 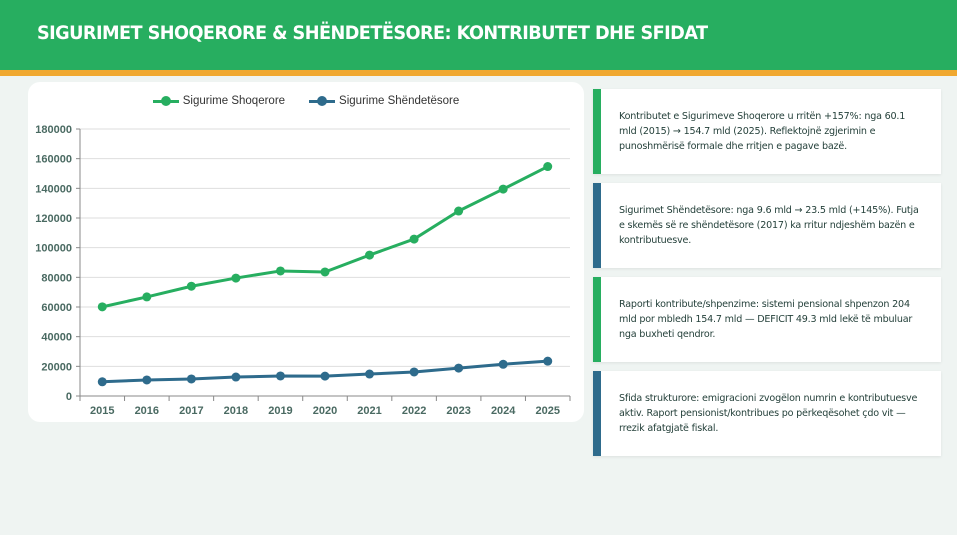 What do you see at coordinates (236, 411) in the screenshot?
I see `x-tick-label: 2018` at bounding box center [236, 411].